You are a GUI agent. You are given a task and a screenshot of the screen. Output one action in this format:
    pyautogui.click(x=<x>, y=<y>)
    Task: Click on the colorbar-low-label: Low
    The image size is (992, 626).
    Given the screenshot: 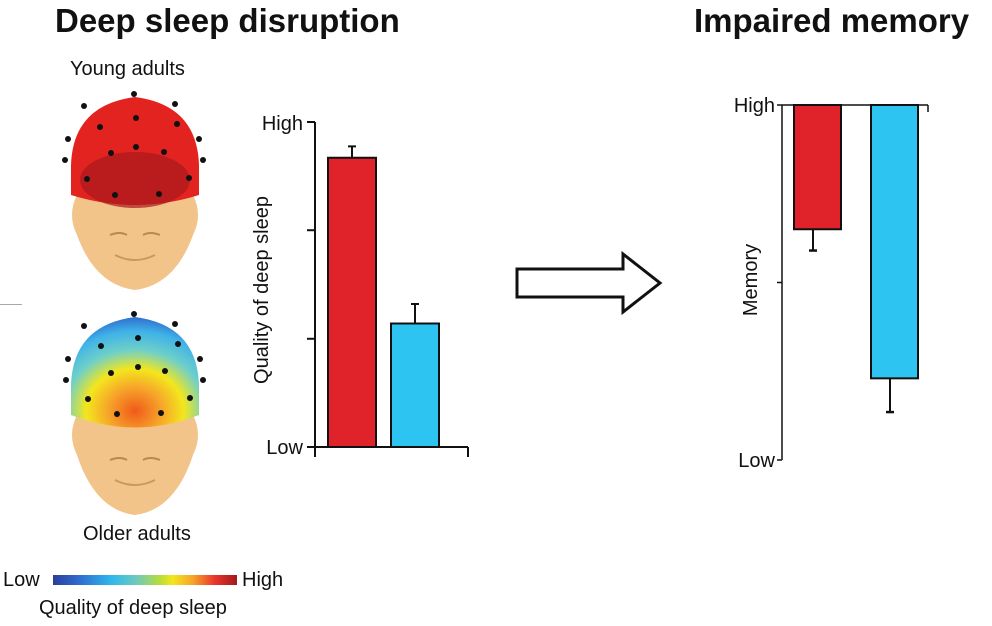 What is the action you would take?
    pyautogui.click(x=21, y=580)
    